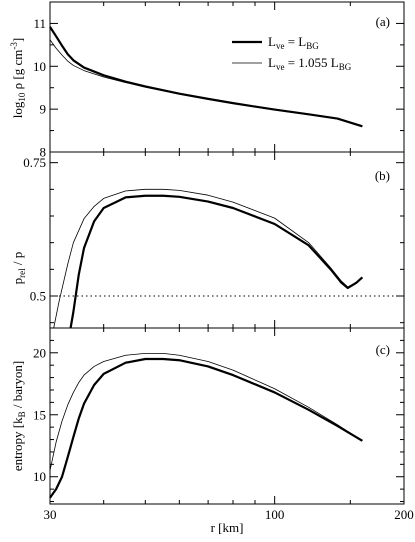 This screenshot has width=415, height=542. I want to click on legend-entry-2: Lve = 1.055 LBG, so click(310, 63).